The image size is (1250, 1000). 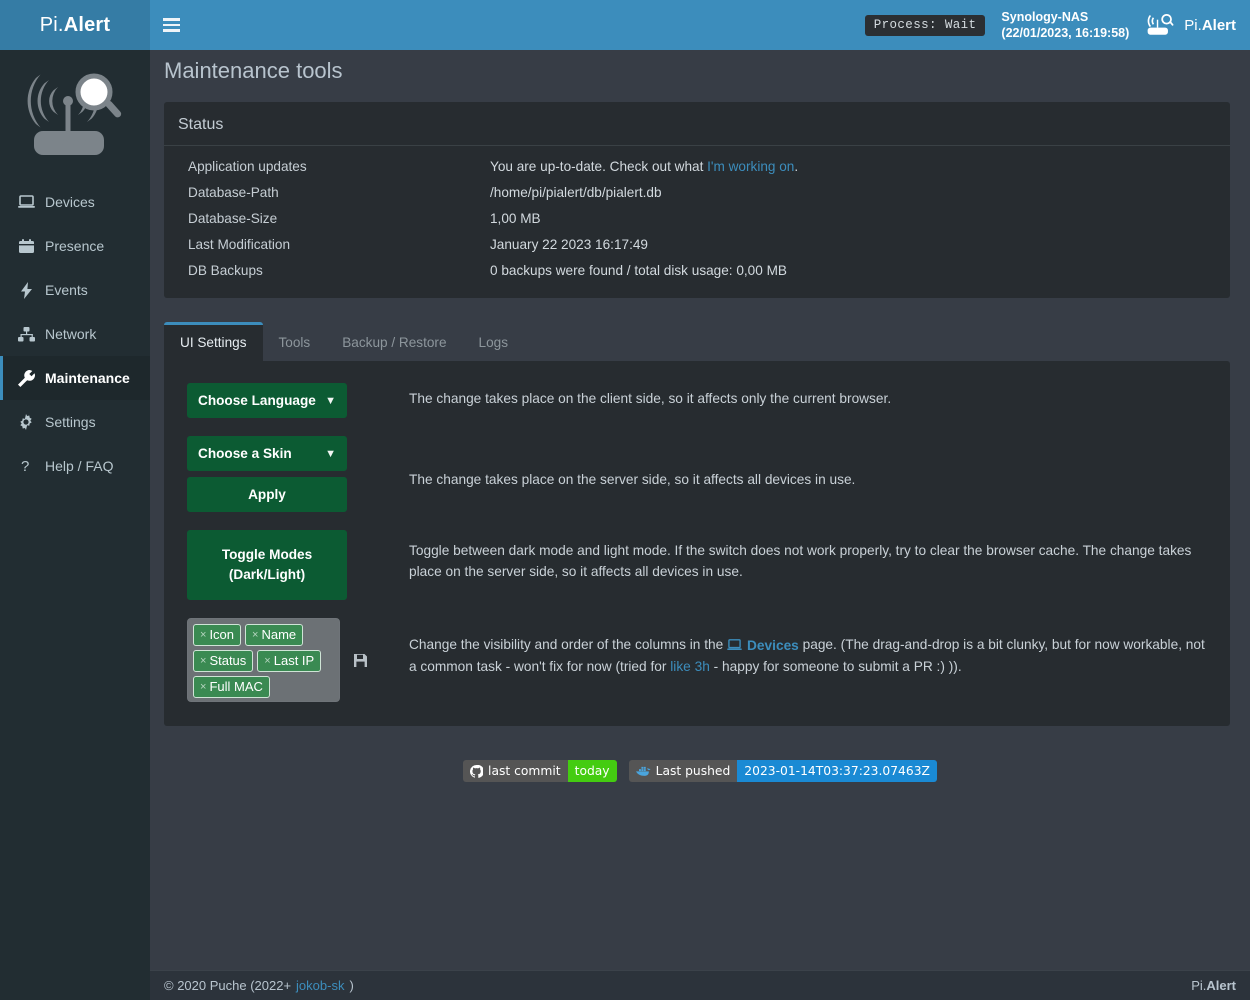 I want to click on choose-language-label: Choose Language, so click(x=257, y=400).